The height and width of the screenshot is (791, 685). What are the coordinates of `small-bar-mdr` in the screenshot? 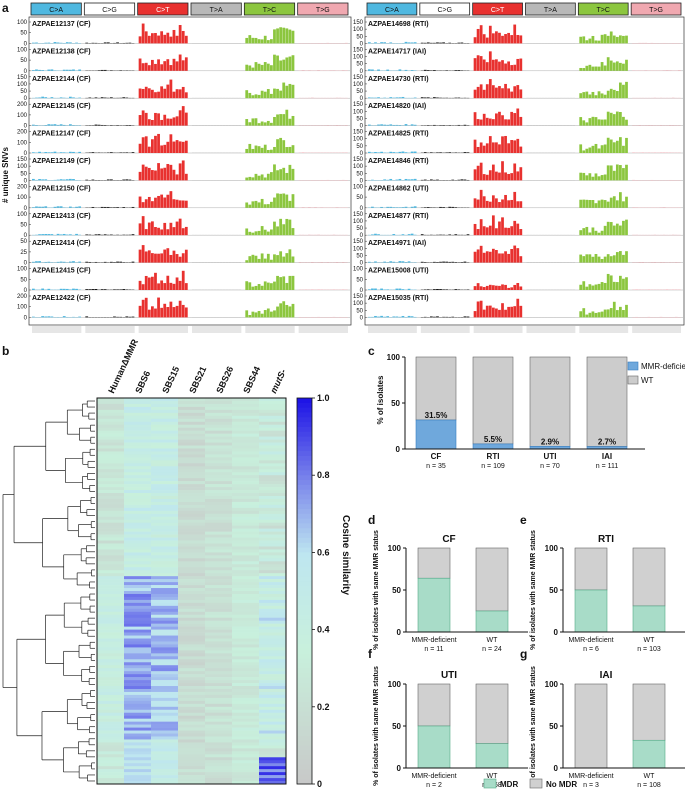 It's located at (434, 747).